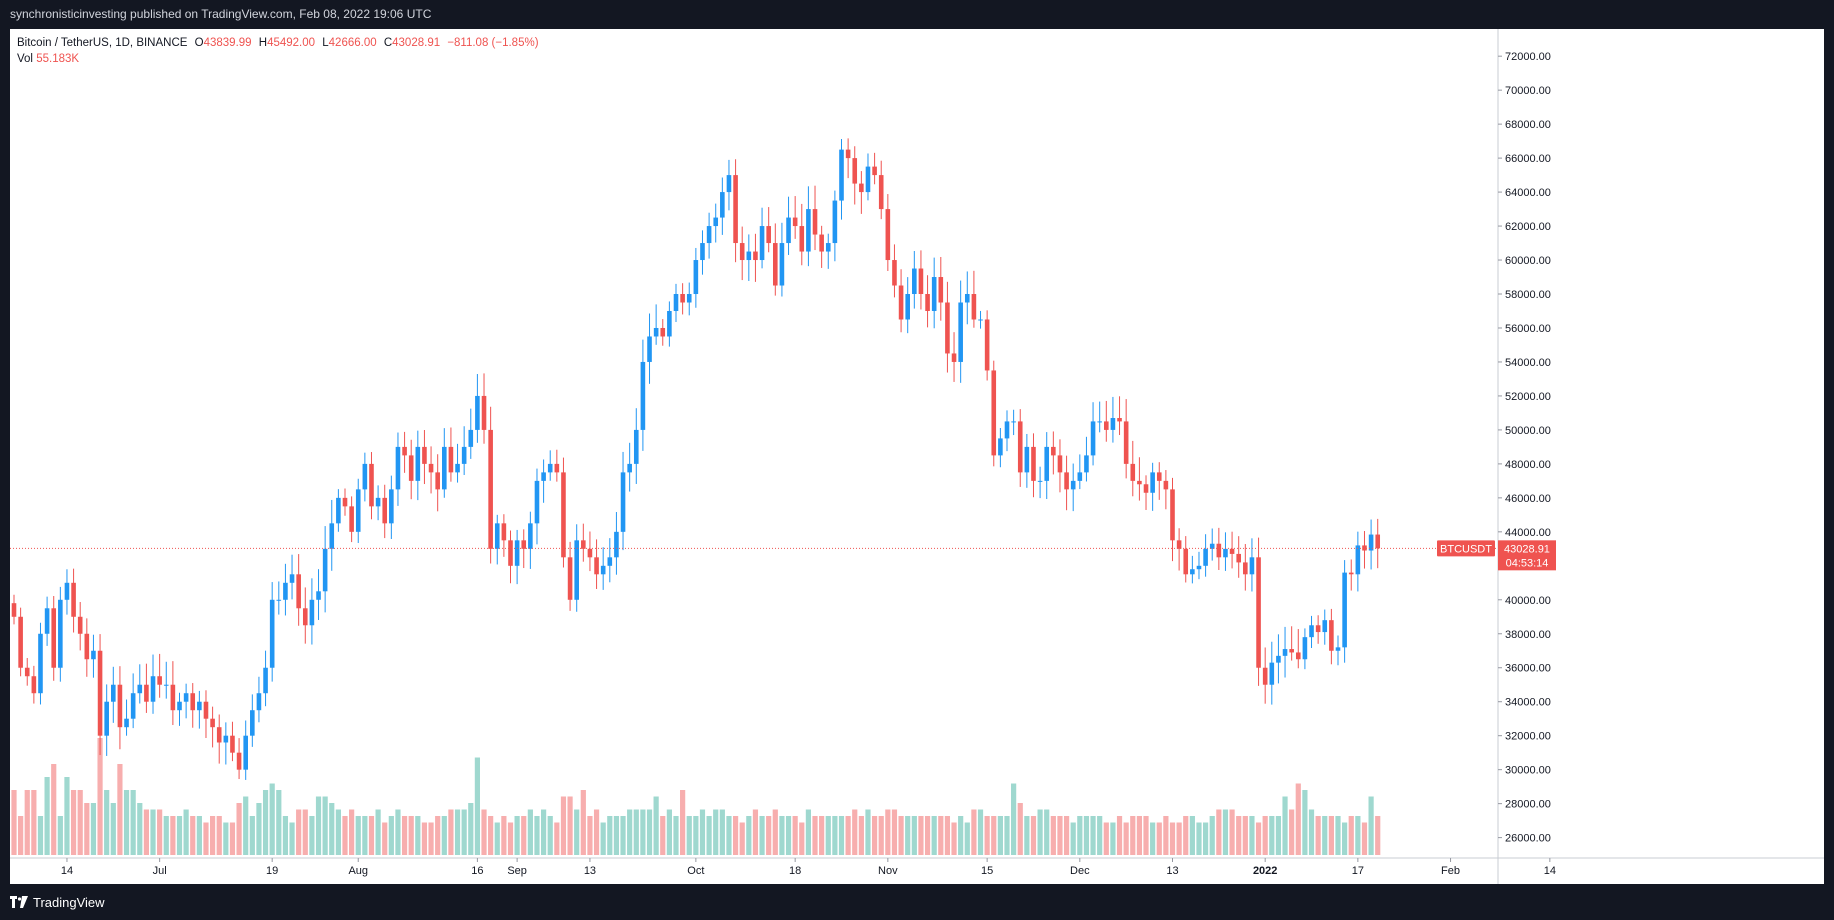  I want to click on legend-symbol: Bitcoin / TetherUS, 1D, BINANCE, so click(102, 43).